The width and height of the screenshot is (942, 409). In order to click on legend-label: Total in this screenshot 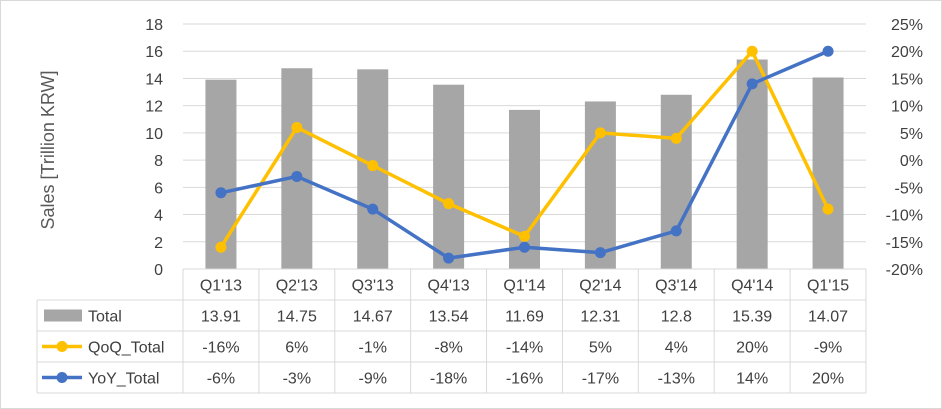, I will do `click(105, 317)`.